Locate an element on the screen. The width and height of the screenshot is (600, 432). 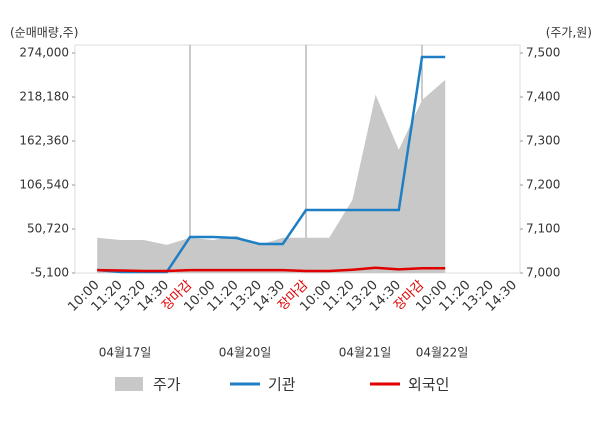
y2-axis-label: (주가,원) is located at coordinates (569, 33).